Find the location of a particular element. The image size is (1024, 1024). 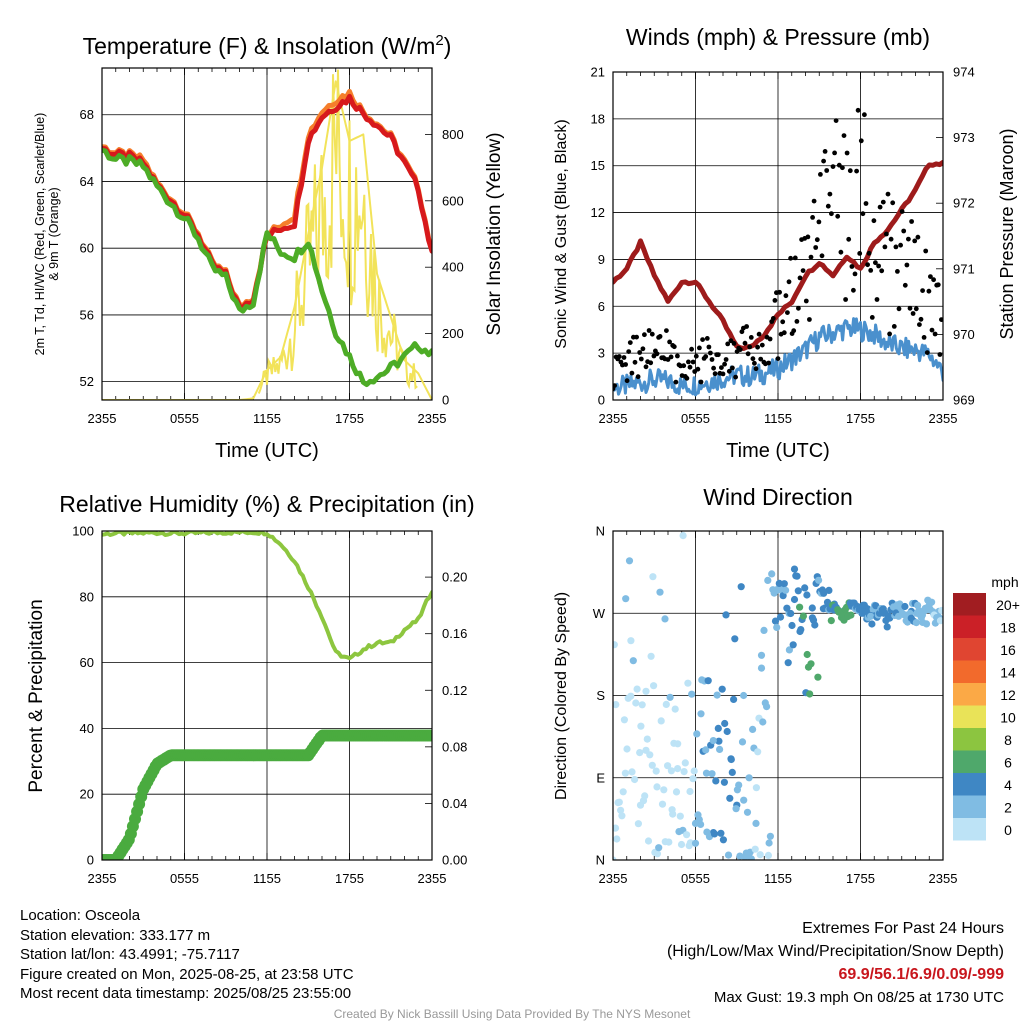

y-axis-label-winds: Sonic Wind & Gust (Blue, Black) is located at coordinates (561, 233).